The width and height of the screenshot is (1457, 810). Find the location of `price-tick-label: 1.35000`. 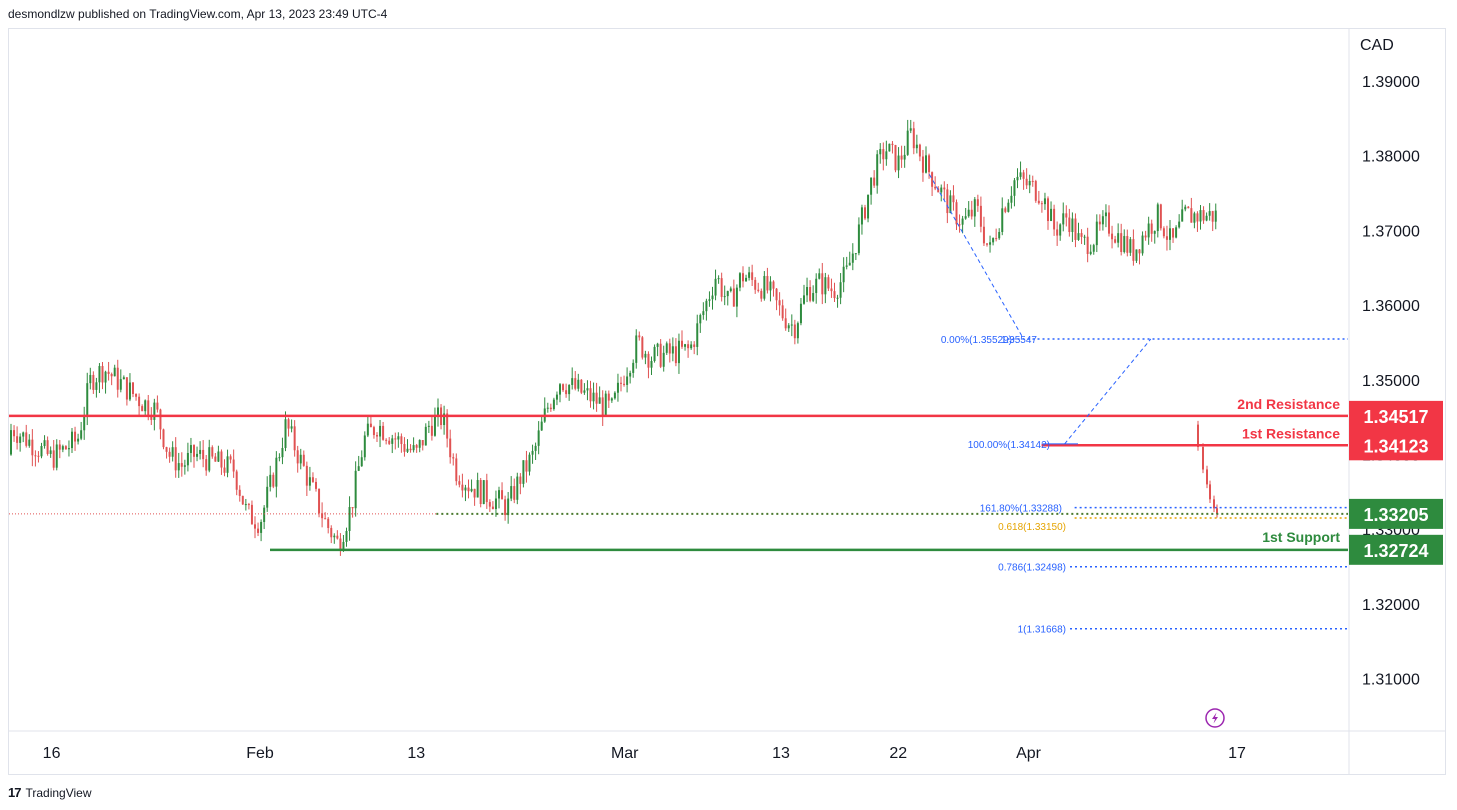

price-tick-label: 1.35000 is located at coordinates (1391, 381).